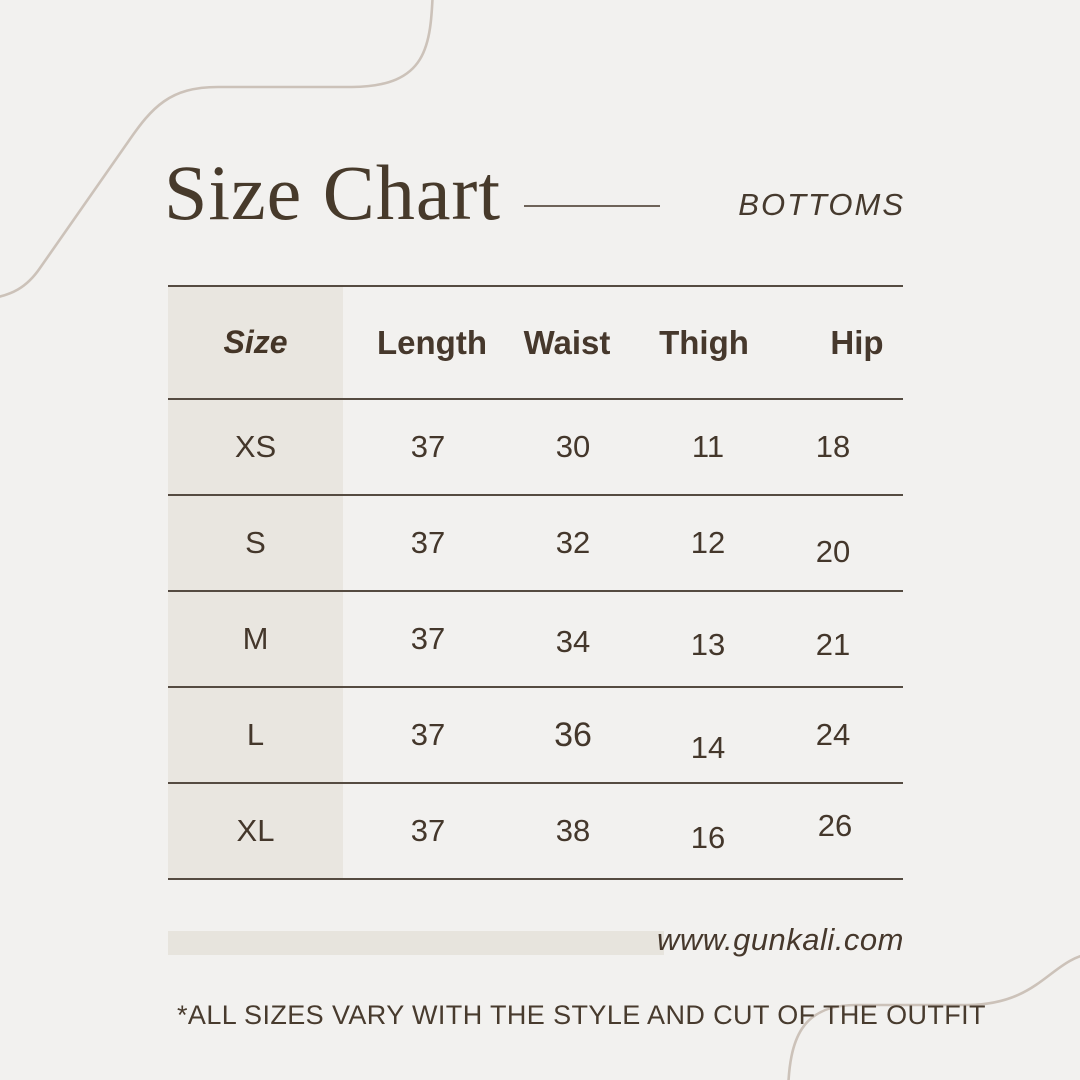 The height and width of the screenshot is (1080, 1080). What do you see at coordinates (833, 734) in the screenshot?
I see `hip-value: 24` at bounding box center [833, 734].